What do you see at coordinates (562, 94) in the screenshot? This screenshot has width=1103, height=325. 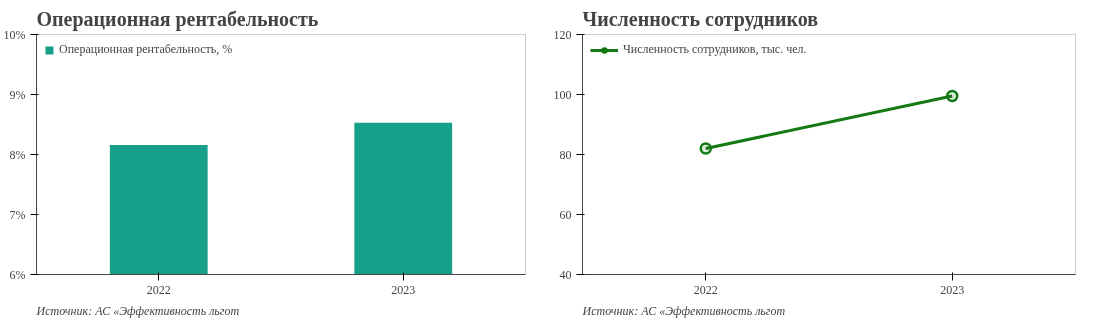 I see `y-tick-label: 100` at bounding box center [562, 94].